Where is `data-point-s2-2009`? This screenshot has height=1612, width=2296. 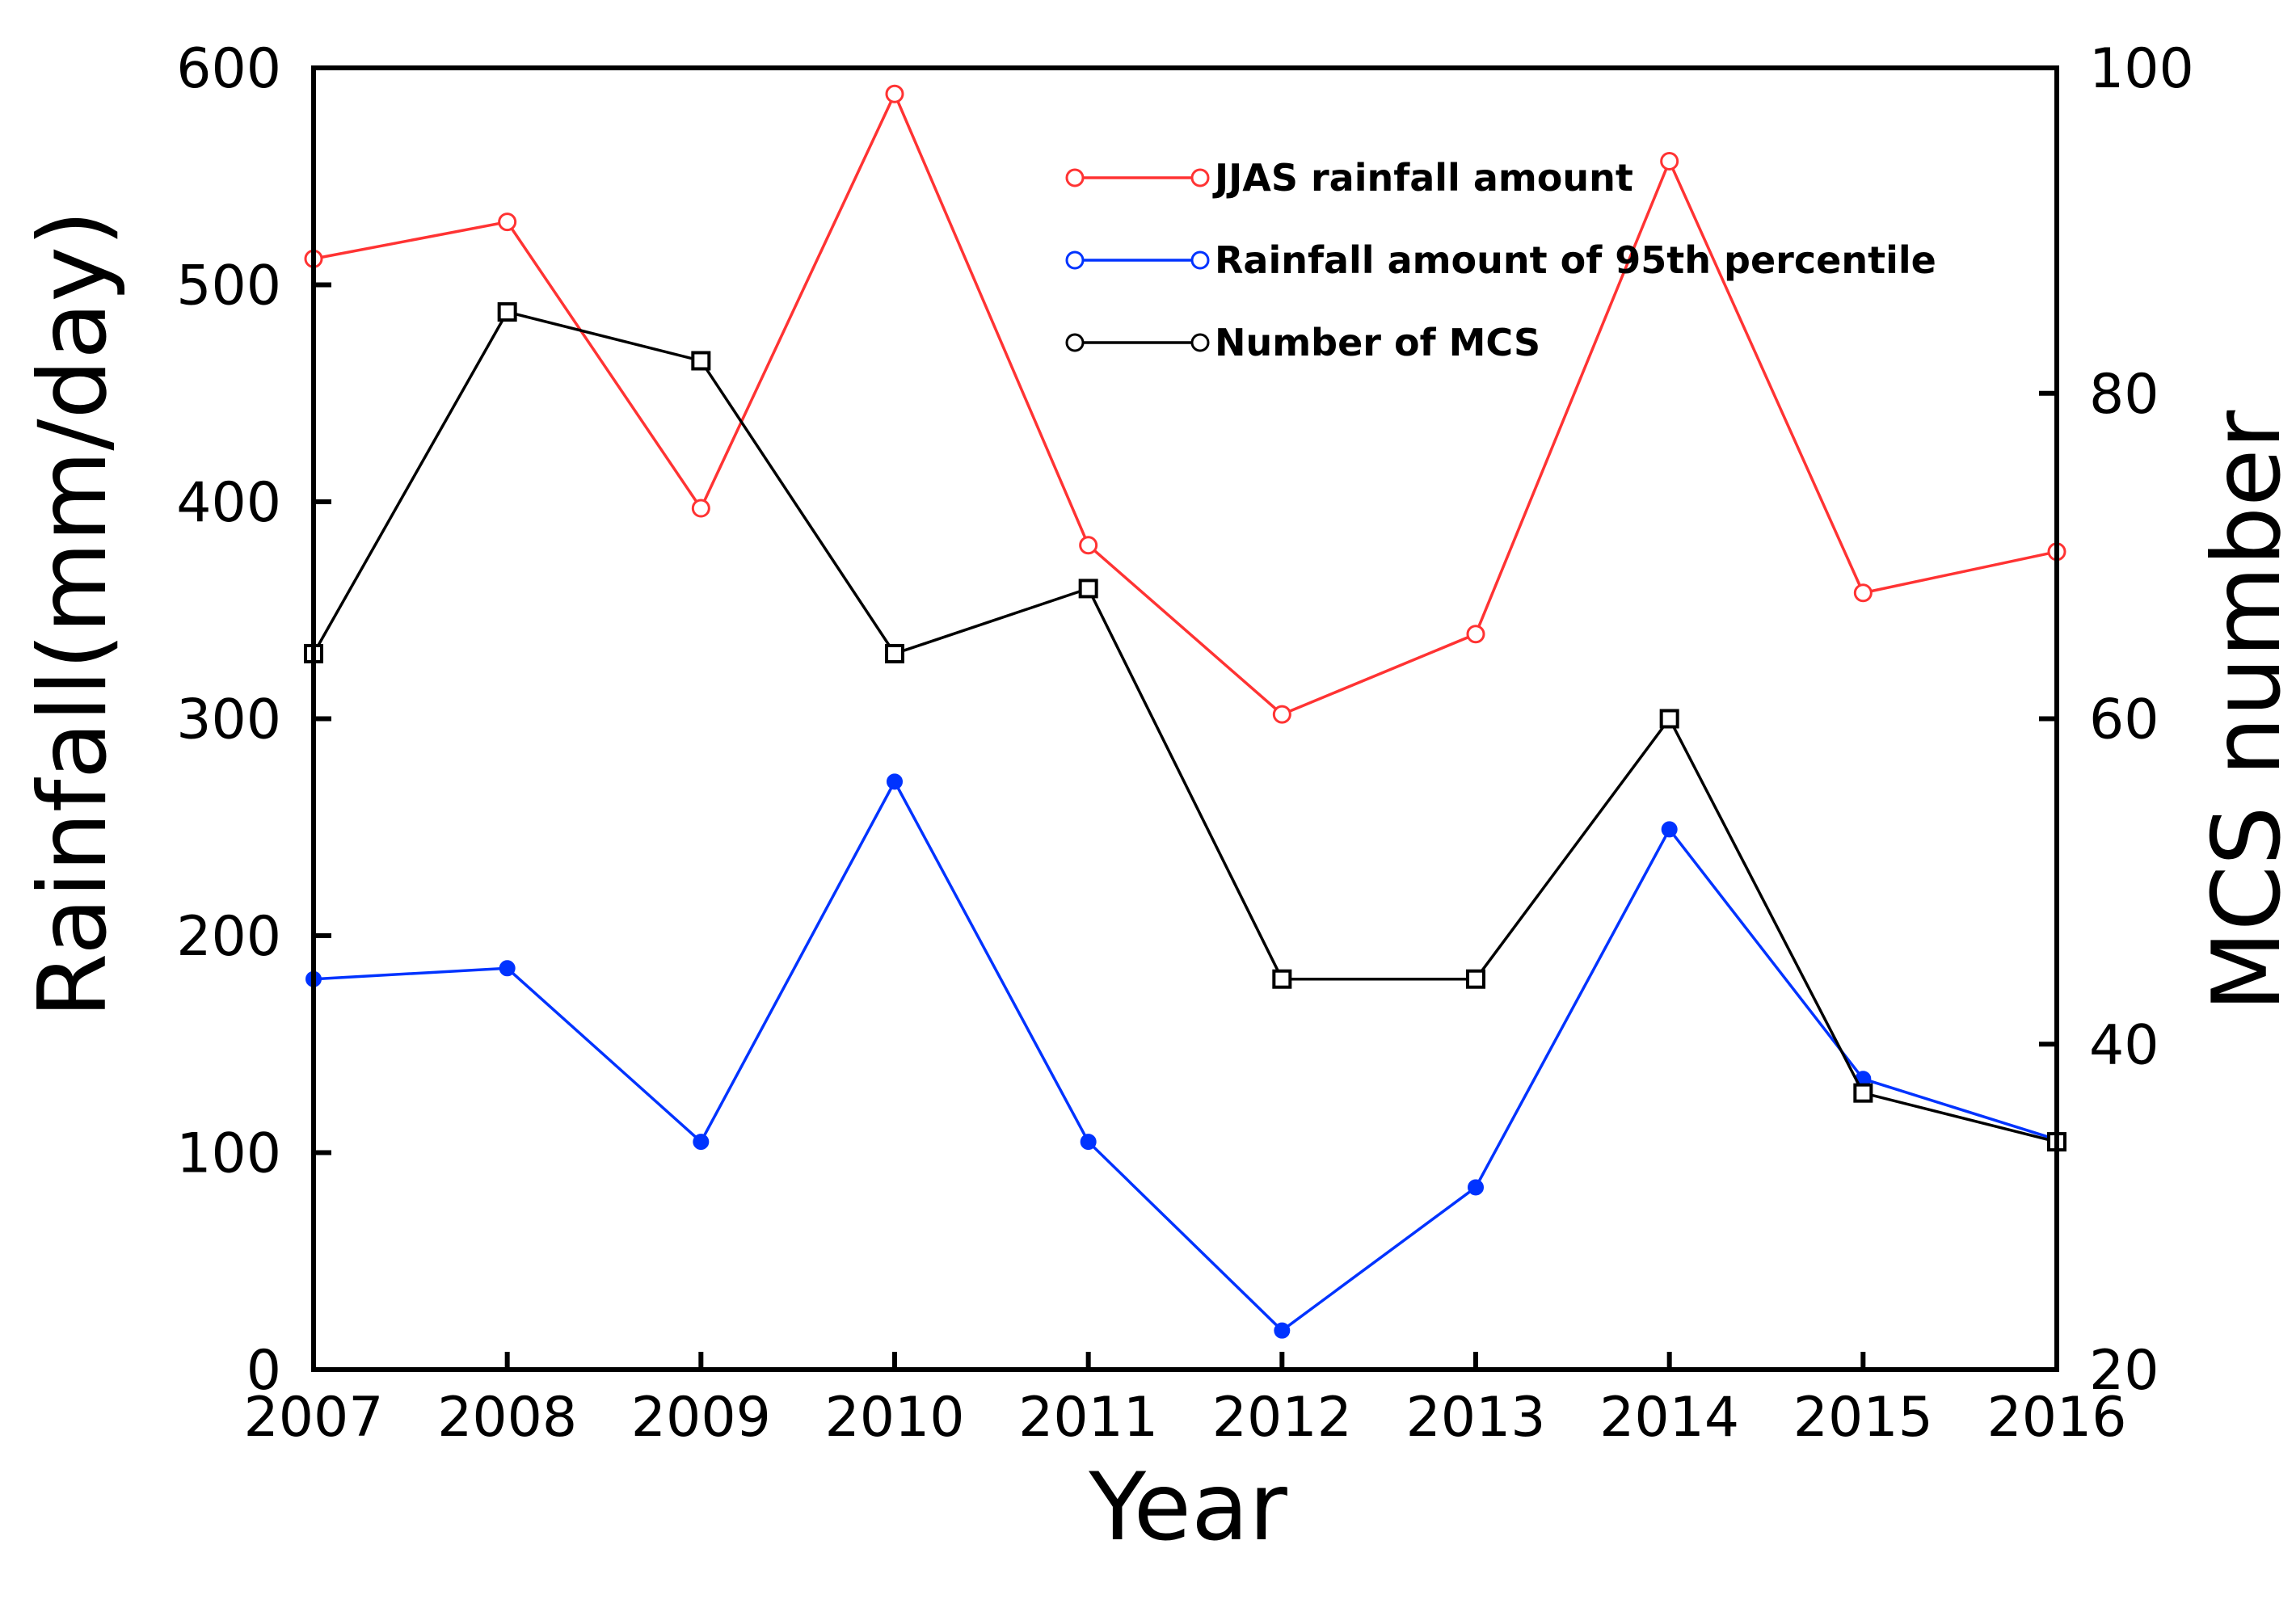
data-point-s2-2009 is located at coordinates (701, 1142).